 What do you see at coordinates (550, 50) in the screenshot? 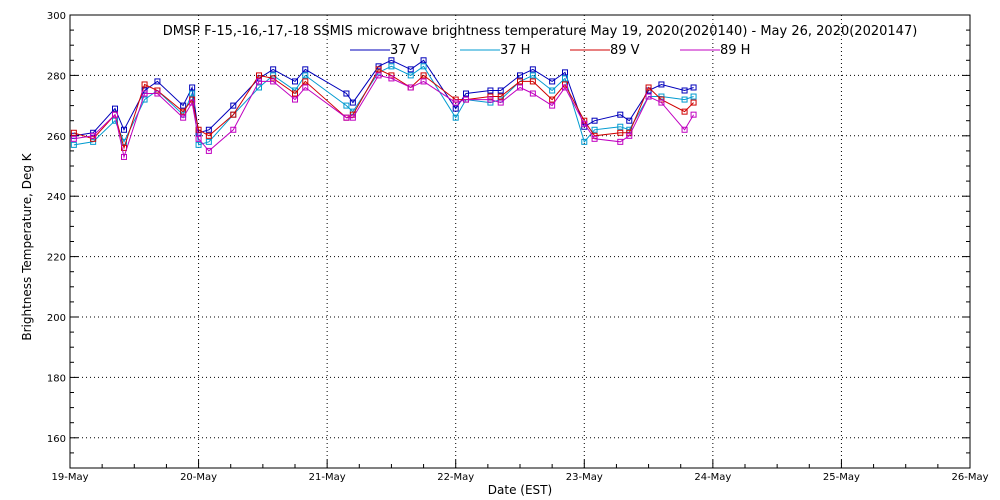
I see `legend: 37 V 37 H 89 V 89 H` at bounding box center [550, 50].